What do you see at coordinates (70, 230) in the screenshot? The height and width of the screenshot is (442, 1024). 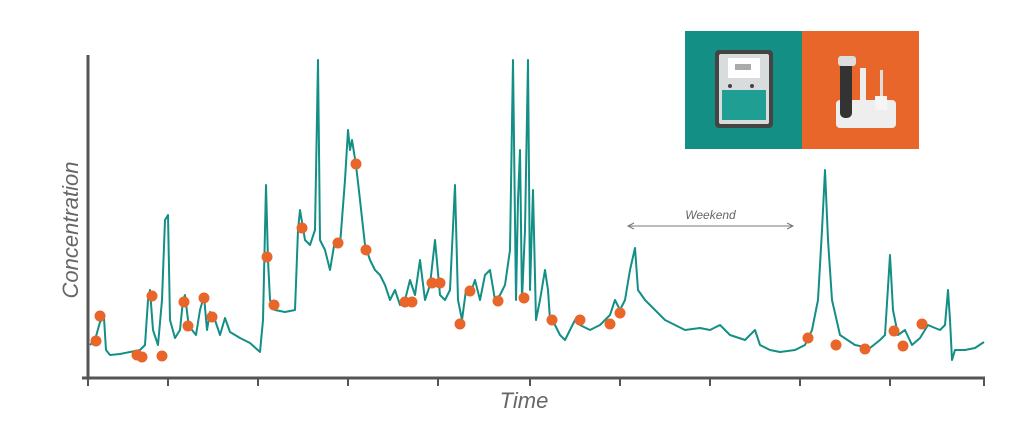 I see `y-axis-label: Concentration` at bounding box center [70, 230].